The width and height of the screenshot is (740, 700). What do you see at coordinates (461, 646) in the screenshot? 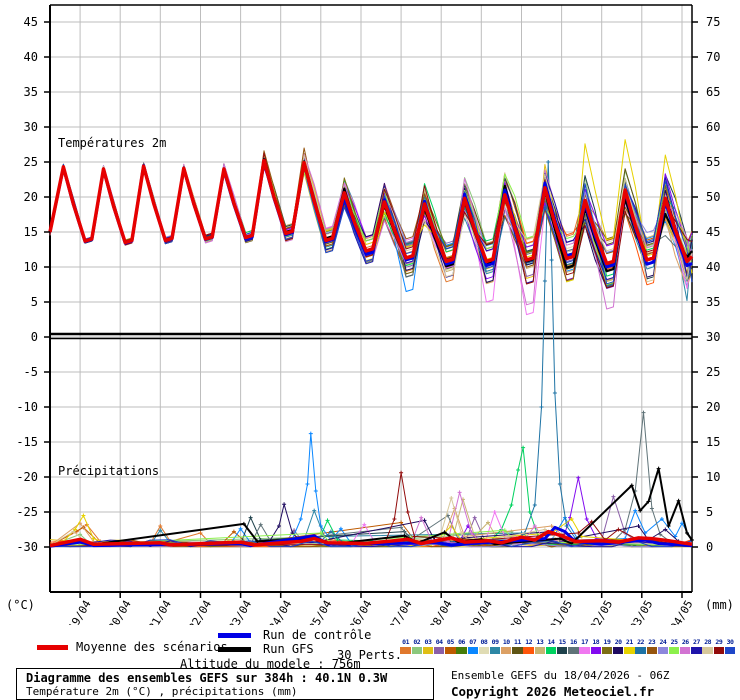
I see `pert-06: 06` at bounding box center [461, 646].